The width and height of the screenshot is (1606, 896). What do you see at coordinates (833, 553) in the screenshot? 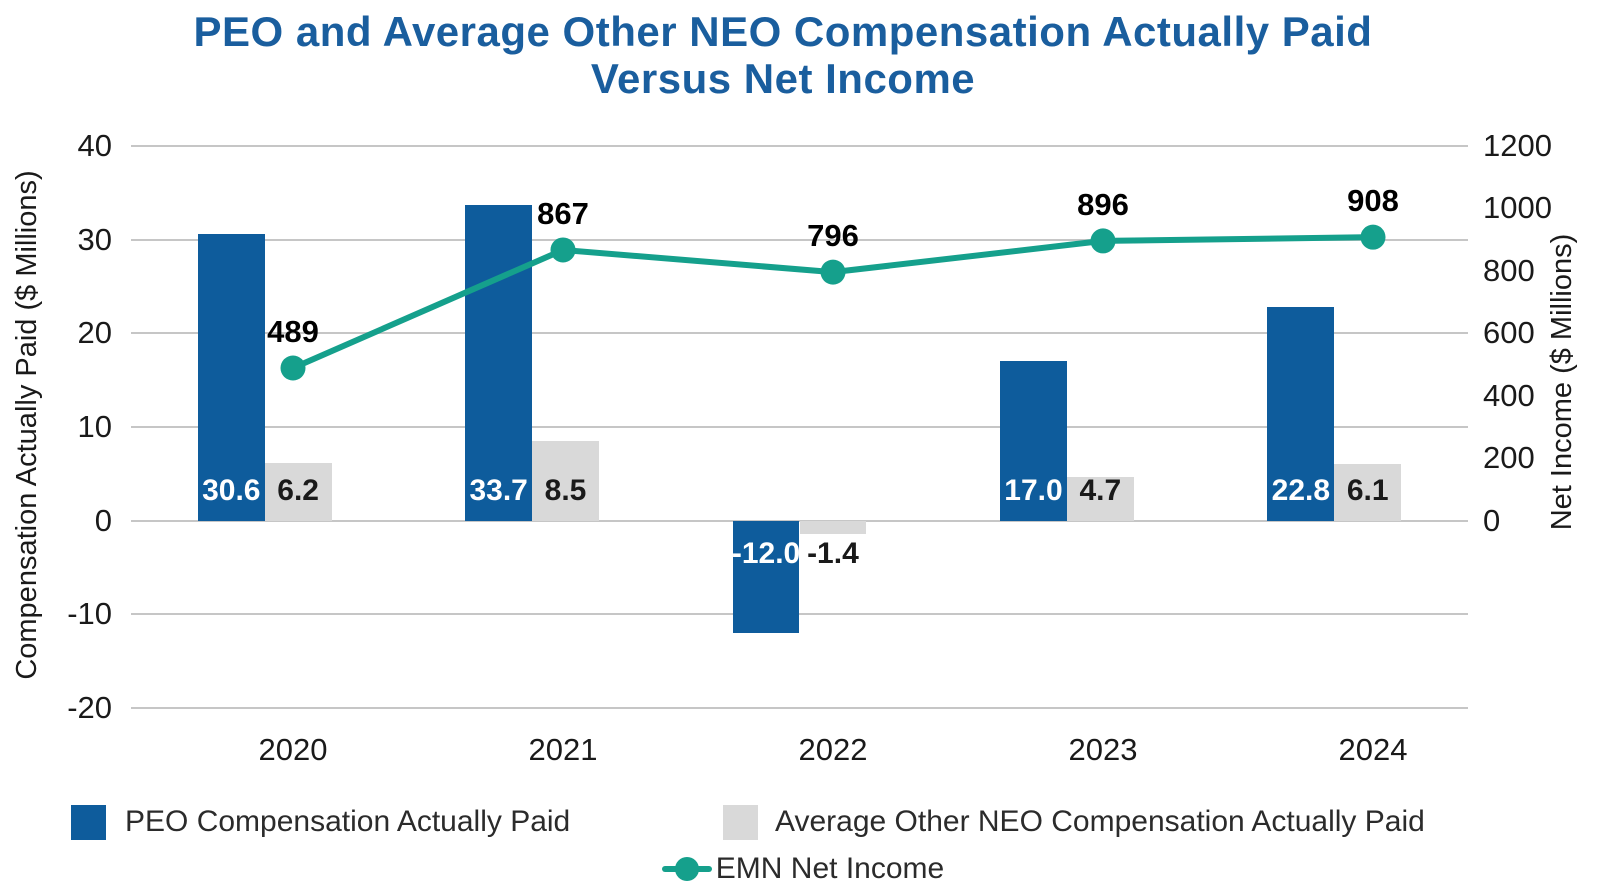
I see `bar-value-label-neo: -1.4` at bounding box center [833, 553].